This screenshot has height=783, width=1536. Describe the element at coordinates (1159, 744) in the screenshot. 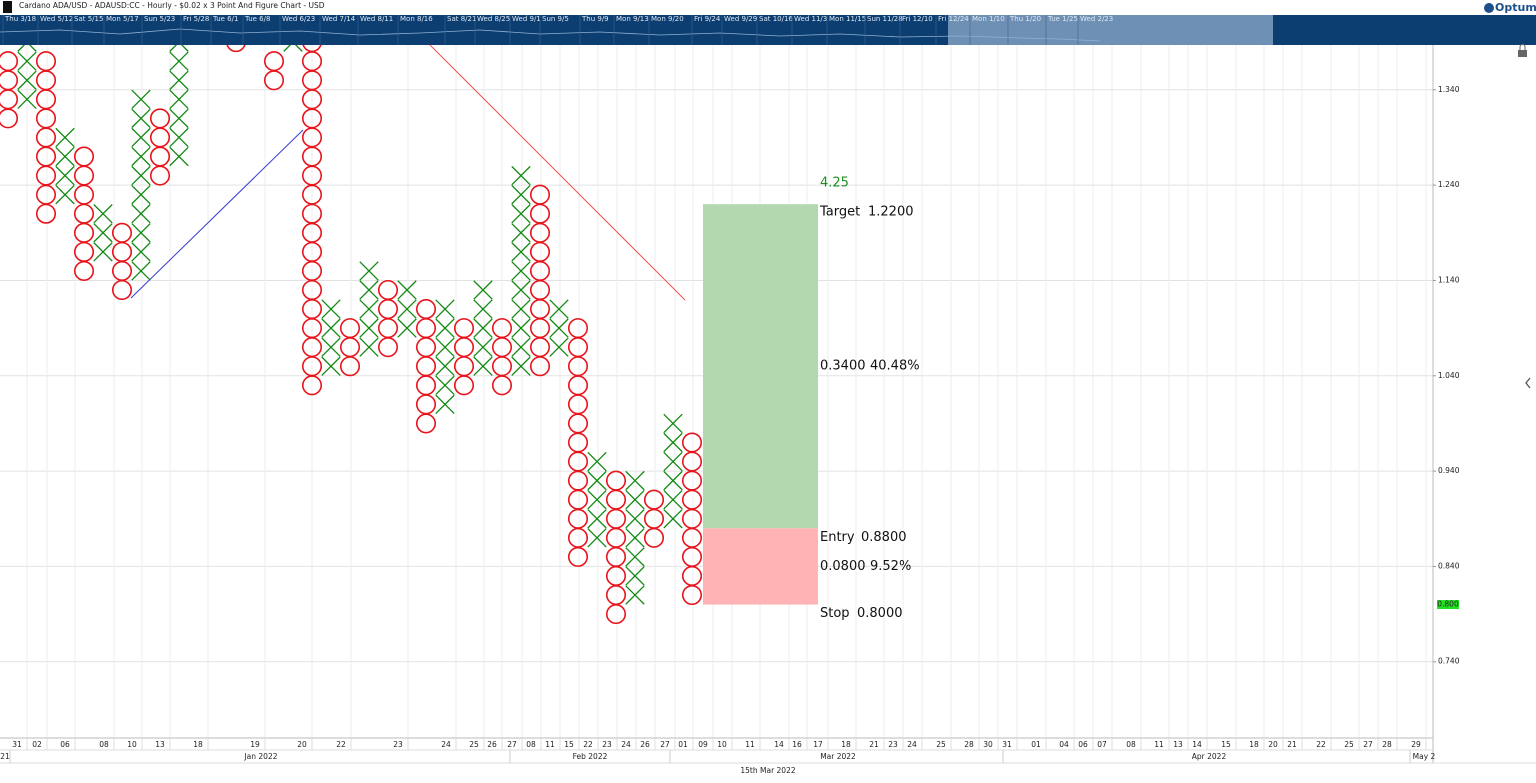

I see `x-tick-label: 11` at that location.